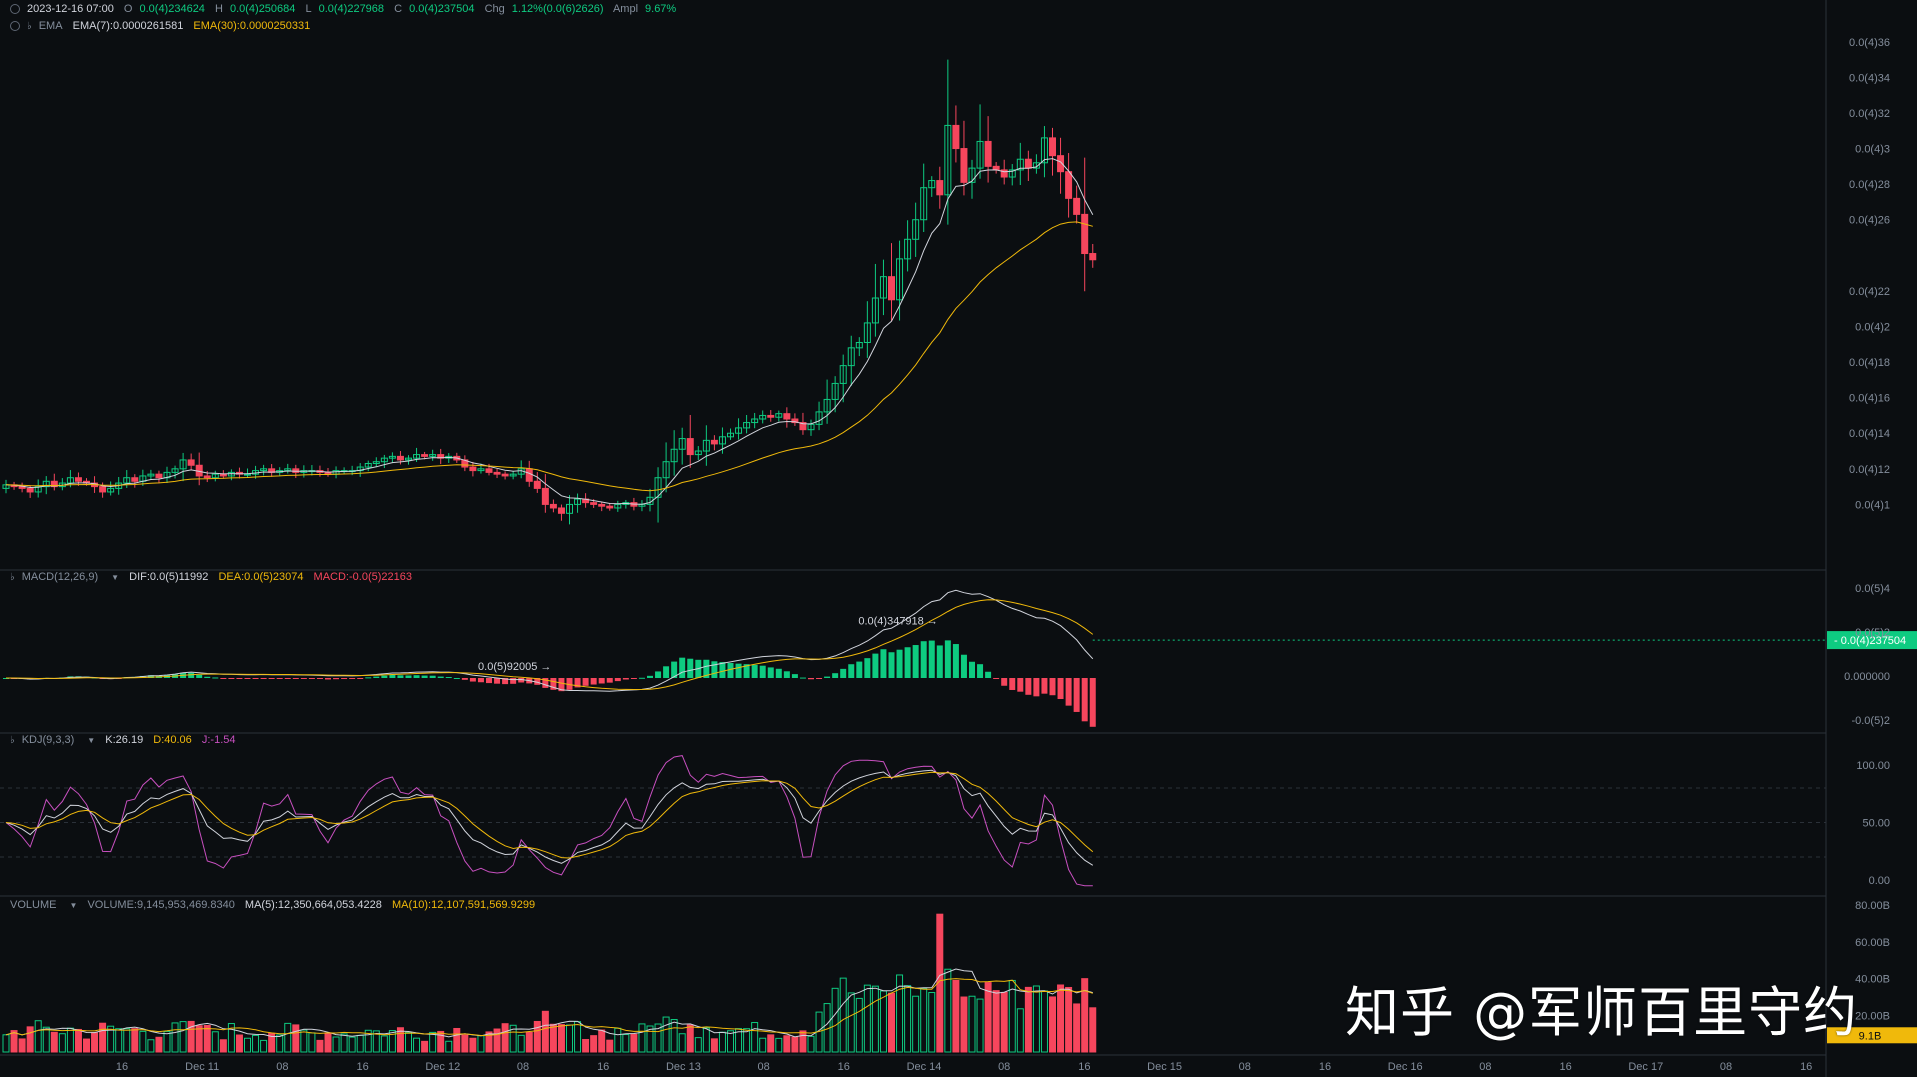 The width and height of the screenshot is (1917, 1077). Describe the element at coordinates (1872, 906) in the screenshot. I see `volume-tick-label: 80.00B` at that location.